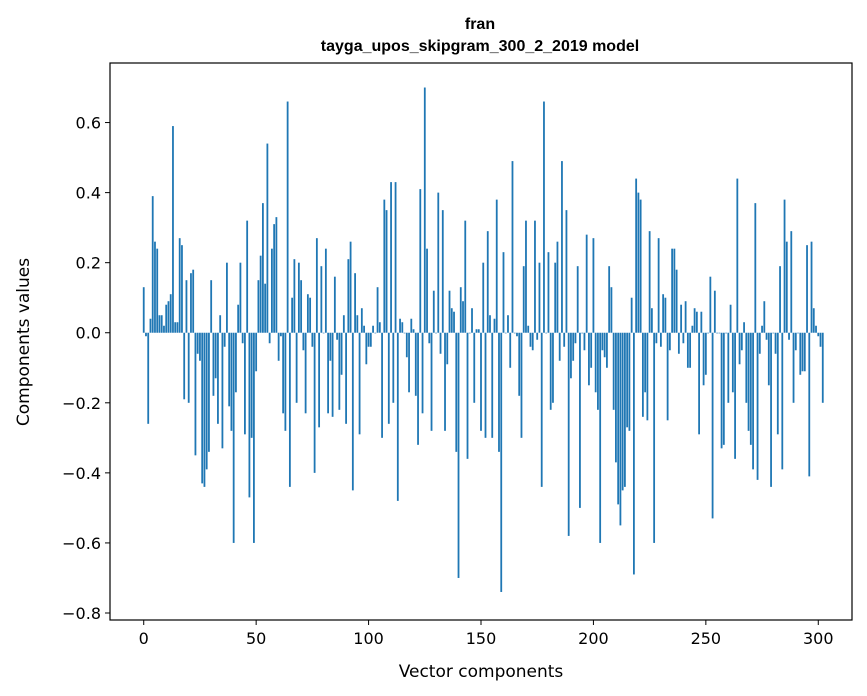 The image size is (867, 696). Describe the element at coordinates (88, 333) in the screenshot. I see `y-tick-label: 0.0` at that location.